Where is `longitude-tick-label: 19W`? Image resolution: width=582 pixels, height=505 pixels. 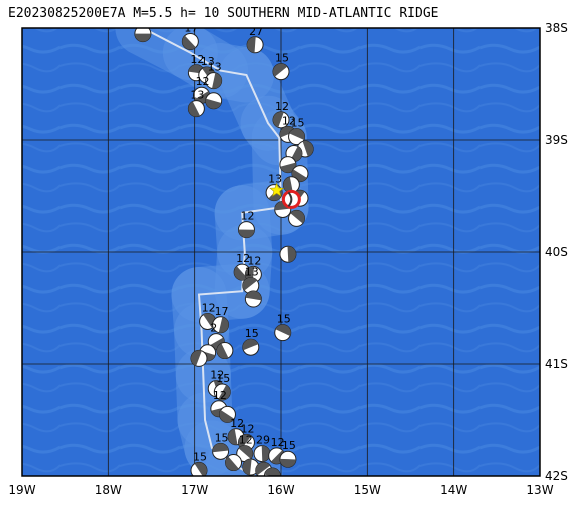
longitude-tick-label: 19W is located at coordinates (21, 490).